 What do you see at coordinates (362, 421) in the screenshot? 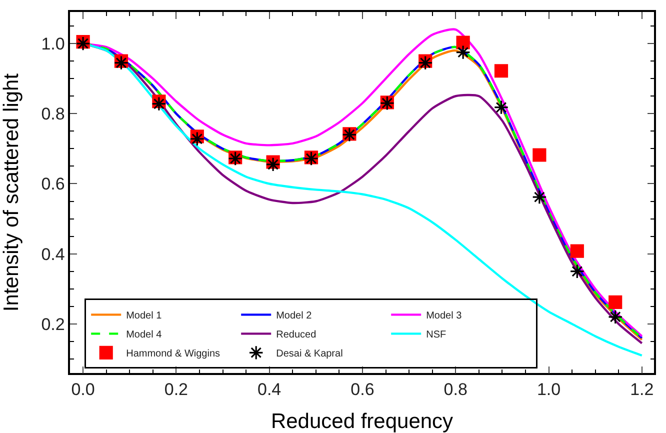
I see `x-axis-title: Reduced frequency` at bounding box center [362, 421].